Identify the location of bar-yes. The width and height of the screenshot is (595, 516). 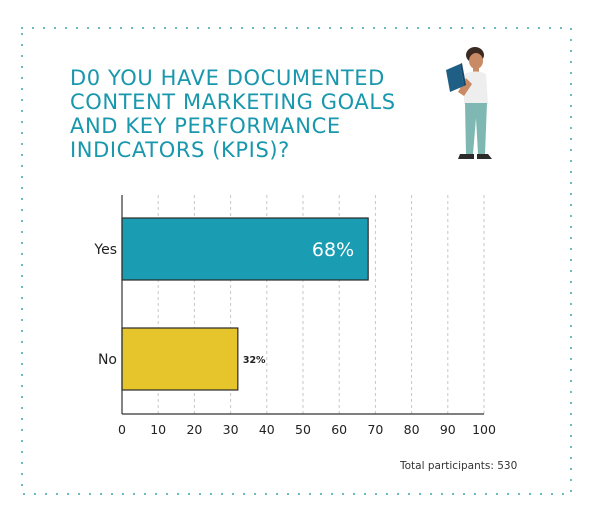
(245, 249).